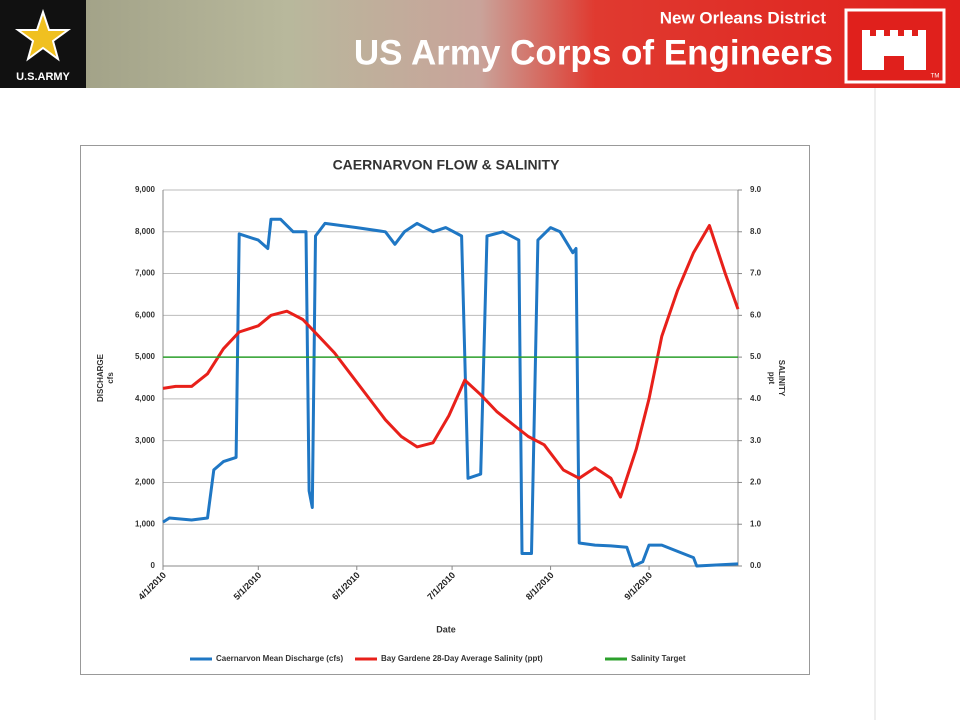 This screenshot has height=725, width=960. I want to click on y-tick-label: 0, so click(153, 565).